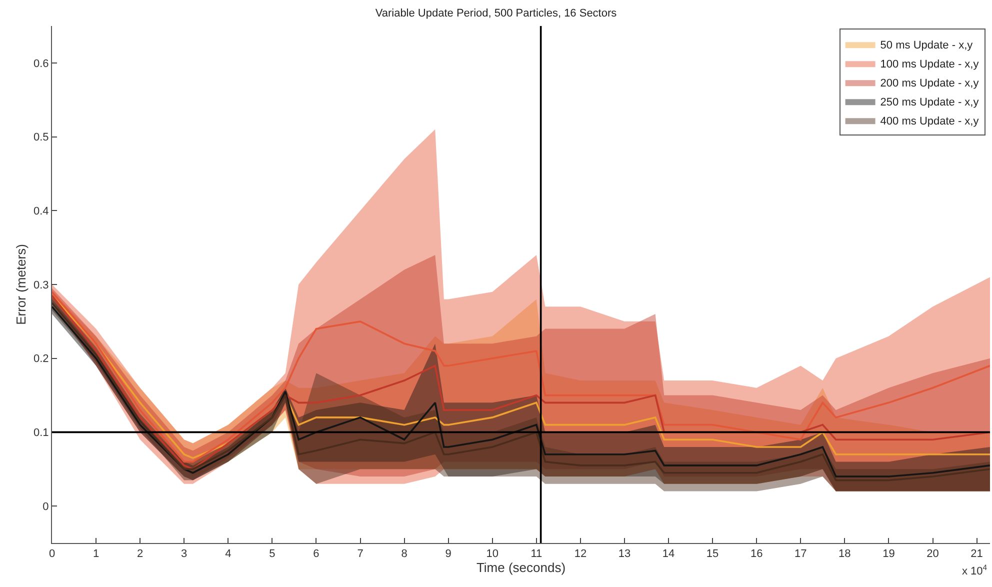  What do you see at coordinates (930, 102) in the screenshot?
I see `legend-label: 250 ms Update - x,y` at bounding box center [930, 102].